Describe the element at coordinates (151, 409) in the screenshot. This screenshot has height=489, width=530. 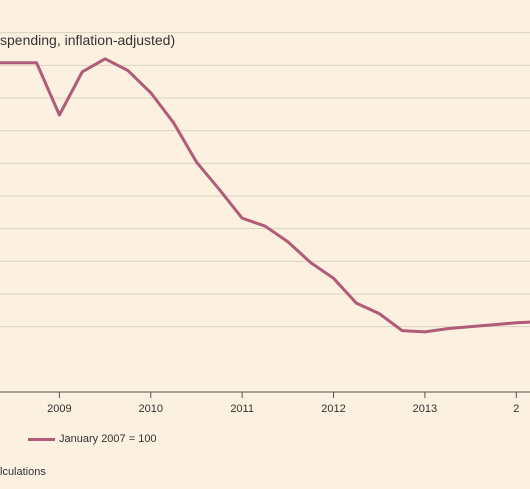
I see `x-axis-tick-label: 2010` at that location.